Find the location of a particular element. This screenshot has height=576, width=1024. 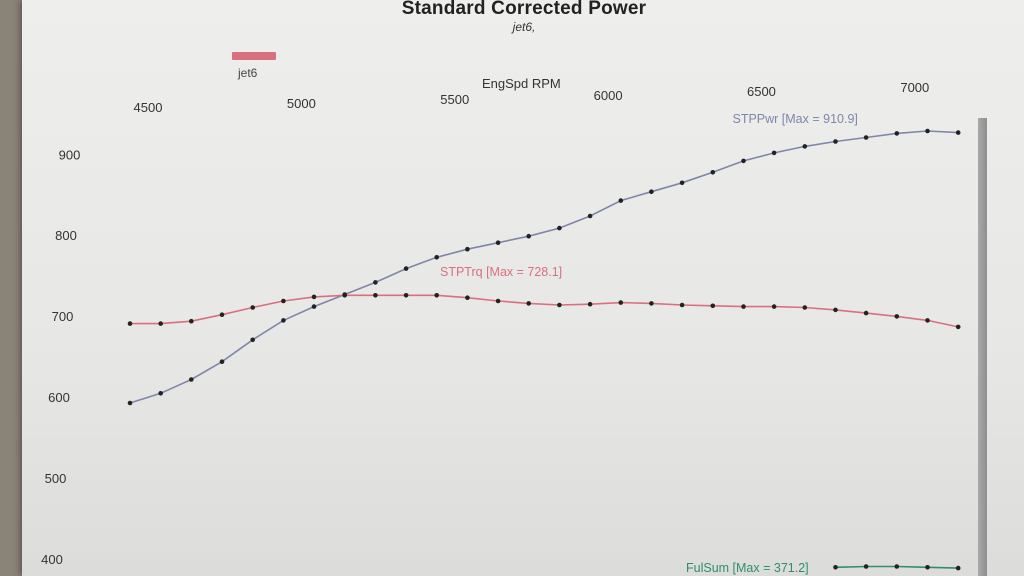

x-tick-label: 6000 is located at coordinates (608, 95).